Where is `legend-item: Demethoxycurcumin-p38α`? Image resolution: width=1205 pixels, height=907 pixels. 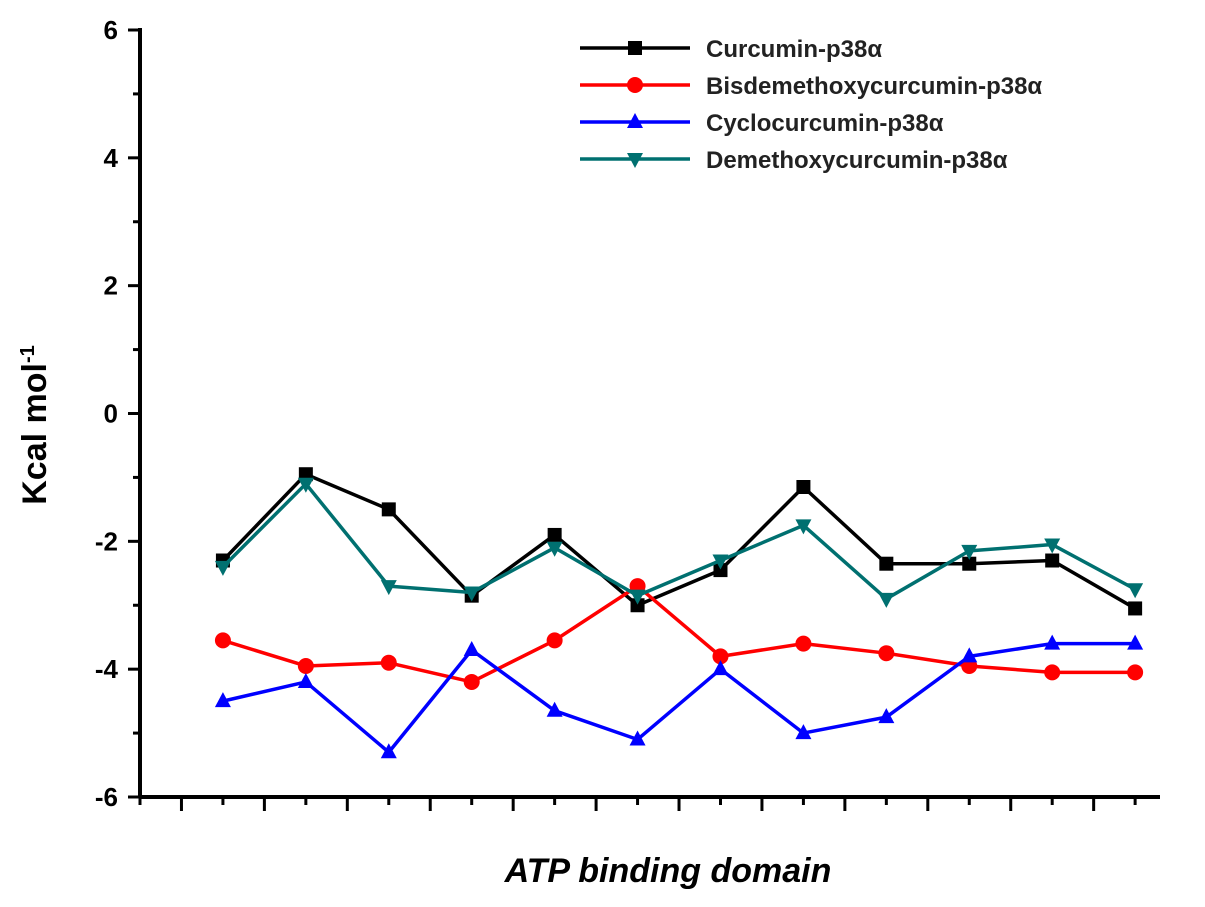 legend-item: Demethoxycurcumin-p38α is located at coordinates (794, 160).